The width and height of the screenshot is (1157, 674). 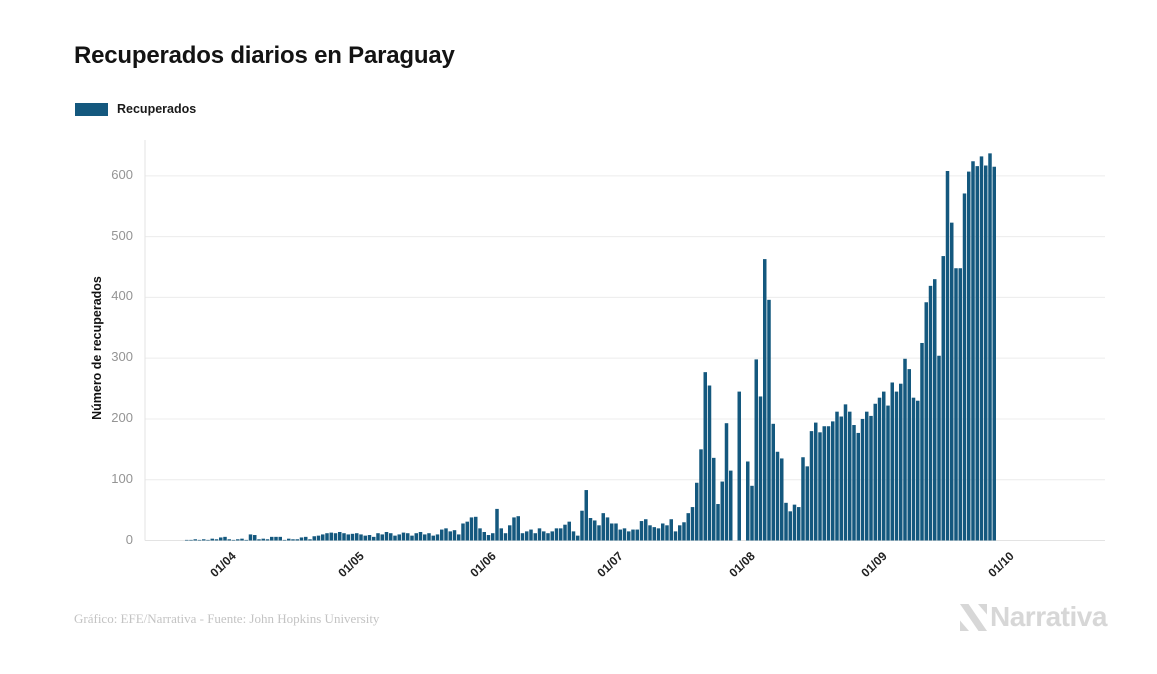 What do you see at coordinates (122, 174) in the screenshot?
I see `y-tick-label: 600` at bounding box center [122, 174].